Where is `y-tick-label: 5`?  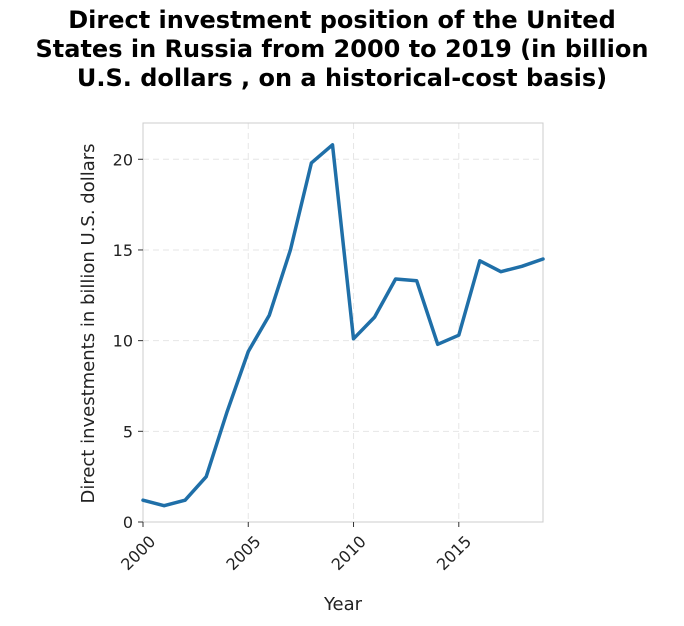 y-tick-label: 5 is located at coordinates (128, 431).